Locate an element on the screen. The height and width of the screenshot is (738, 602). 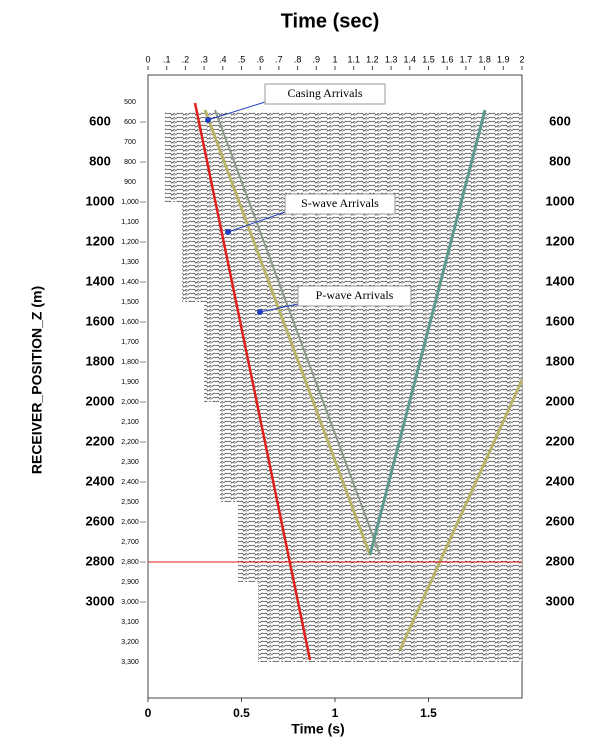
depth-tick-label: 3,000 is located at coordinates (130, 602).